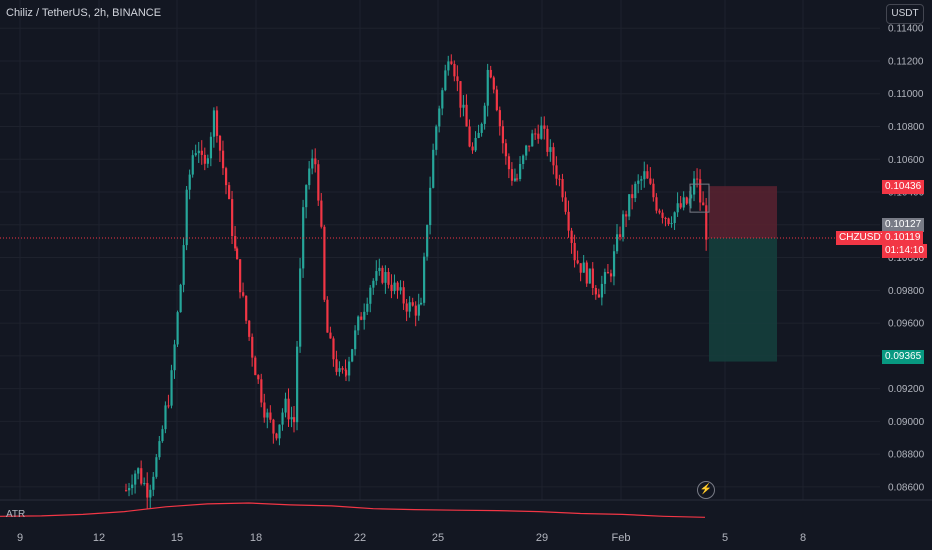  What do you see at coordinates (743, 212) in the screenshot?
I see `stop-loss-zone` at bounding box center [743, 212].